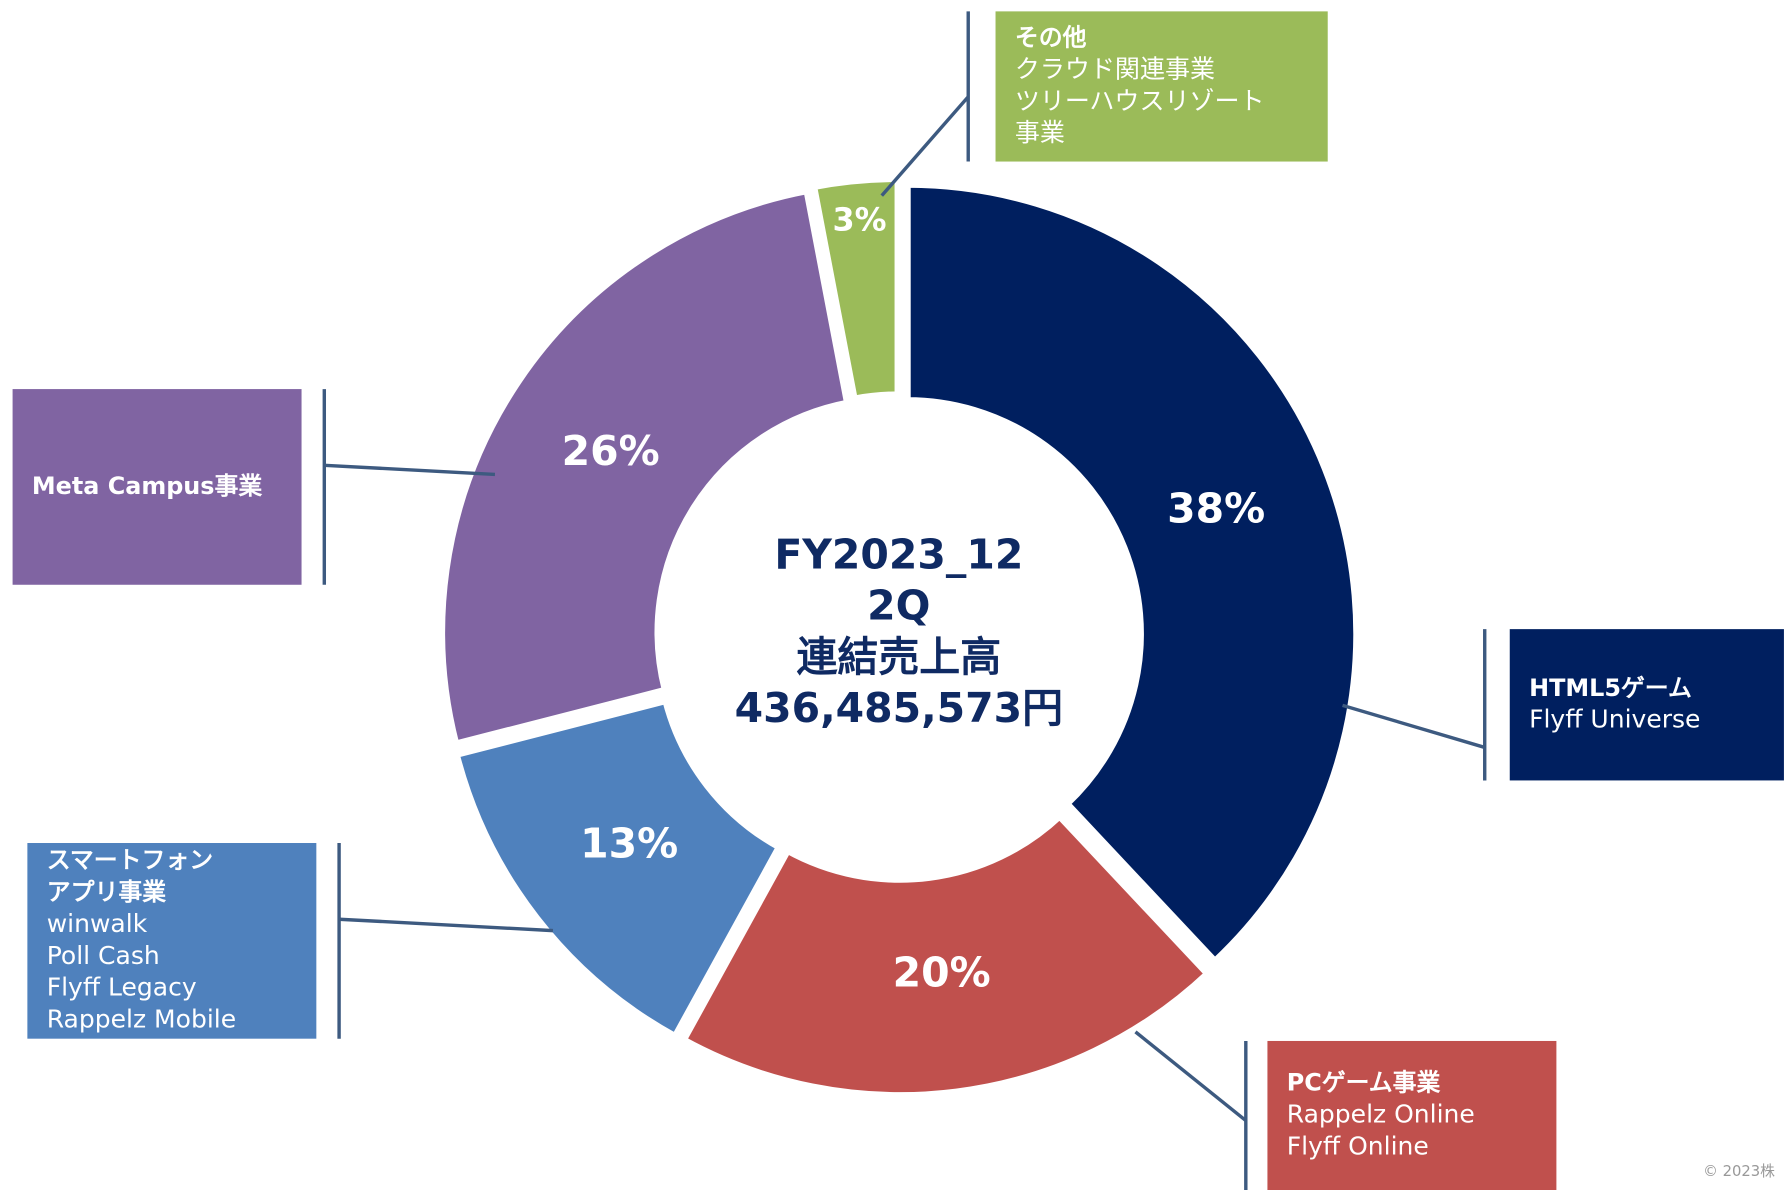 Image resolution: width=1784 pixels, height=1190 pixels. What do you see at coordinates (1739, 1171) in the screenshot?
I see `footer: © 2023株` at bounding box center [1739, 1171].